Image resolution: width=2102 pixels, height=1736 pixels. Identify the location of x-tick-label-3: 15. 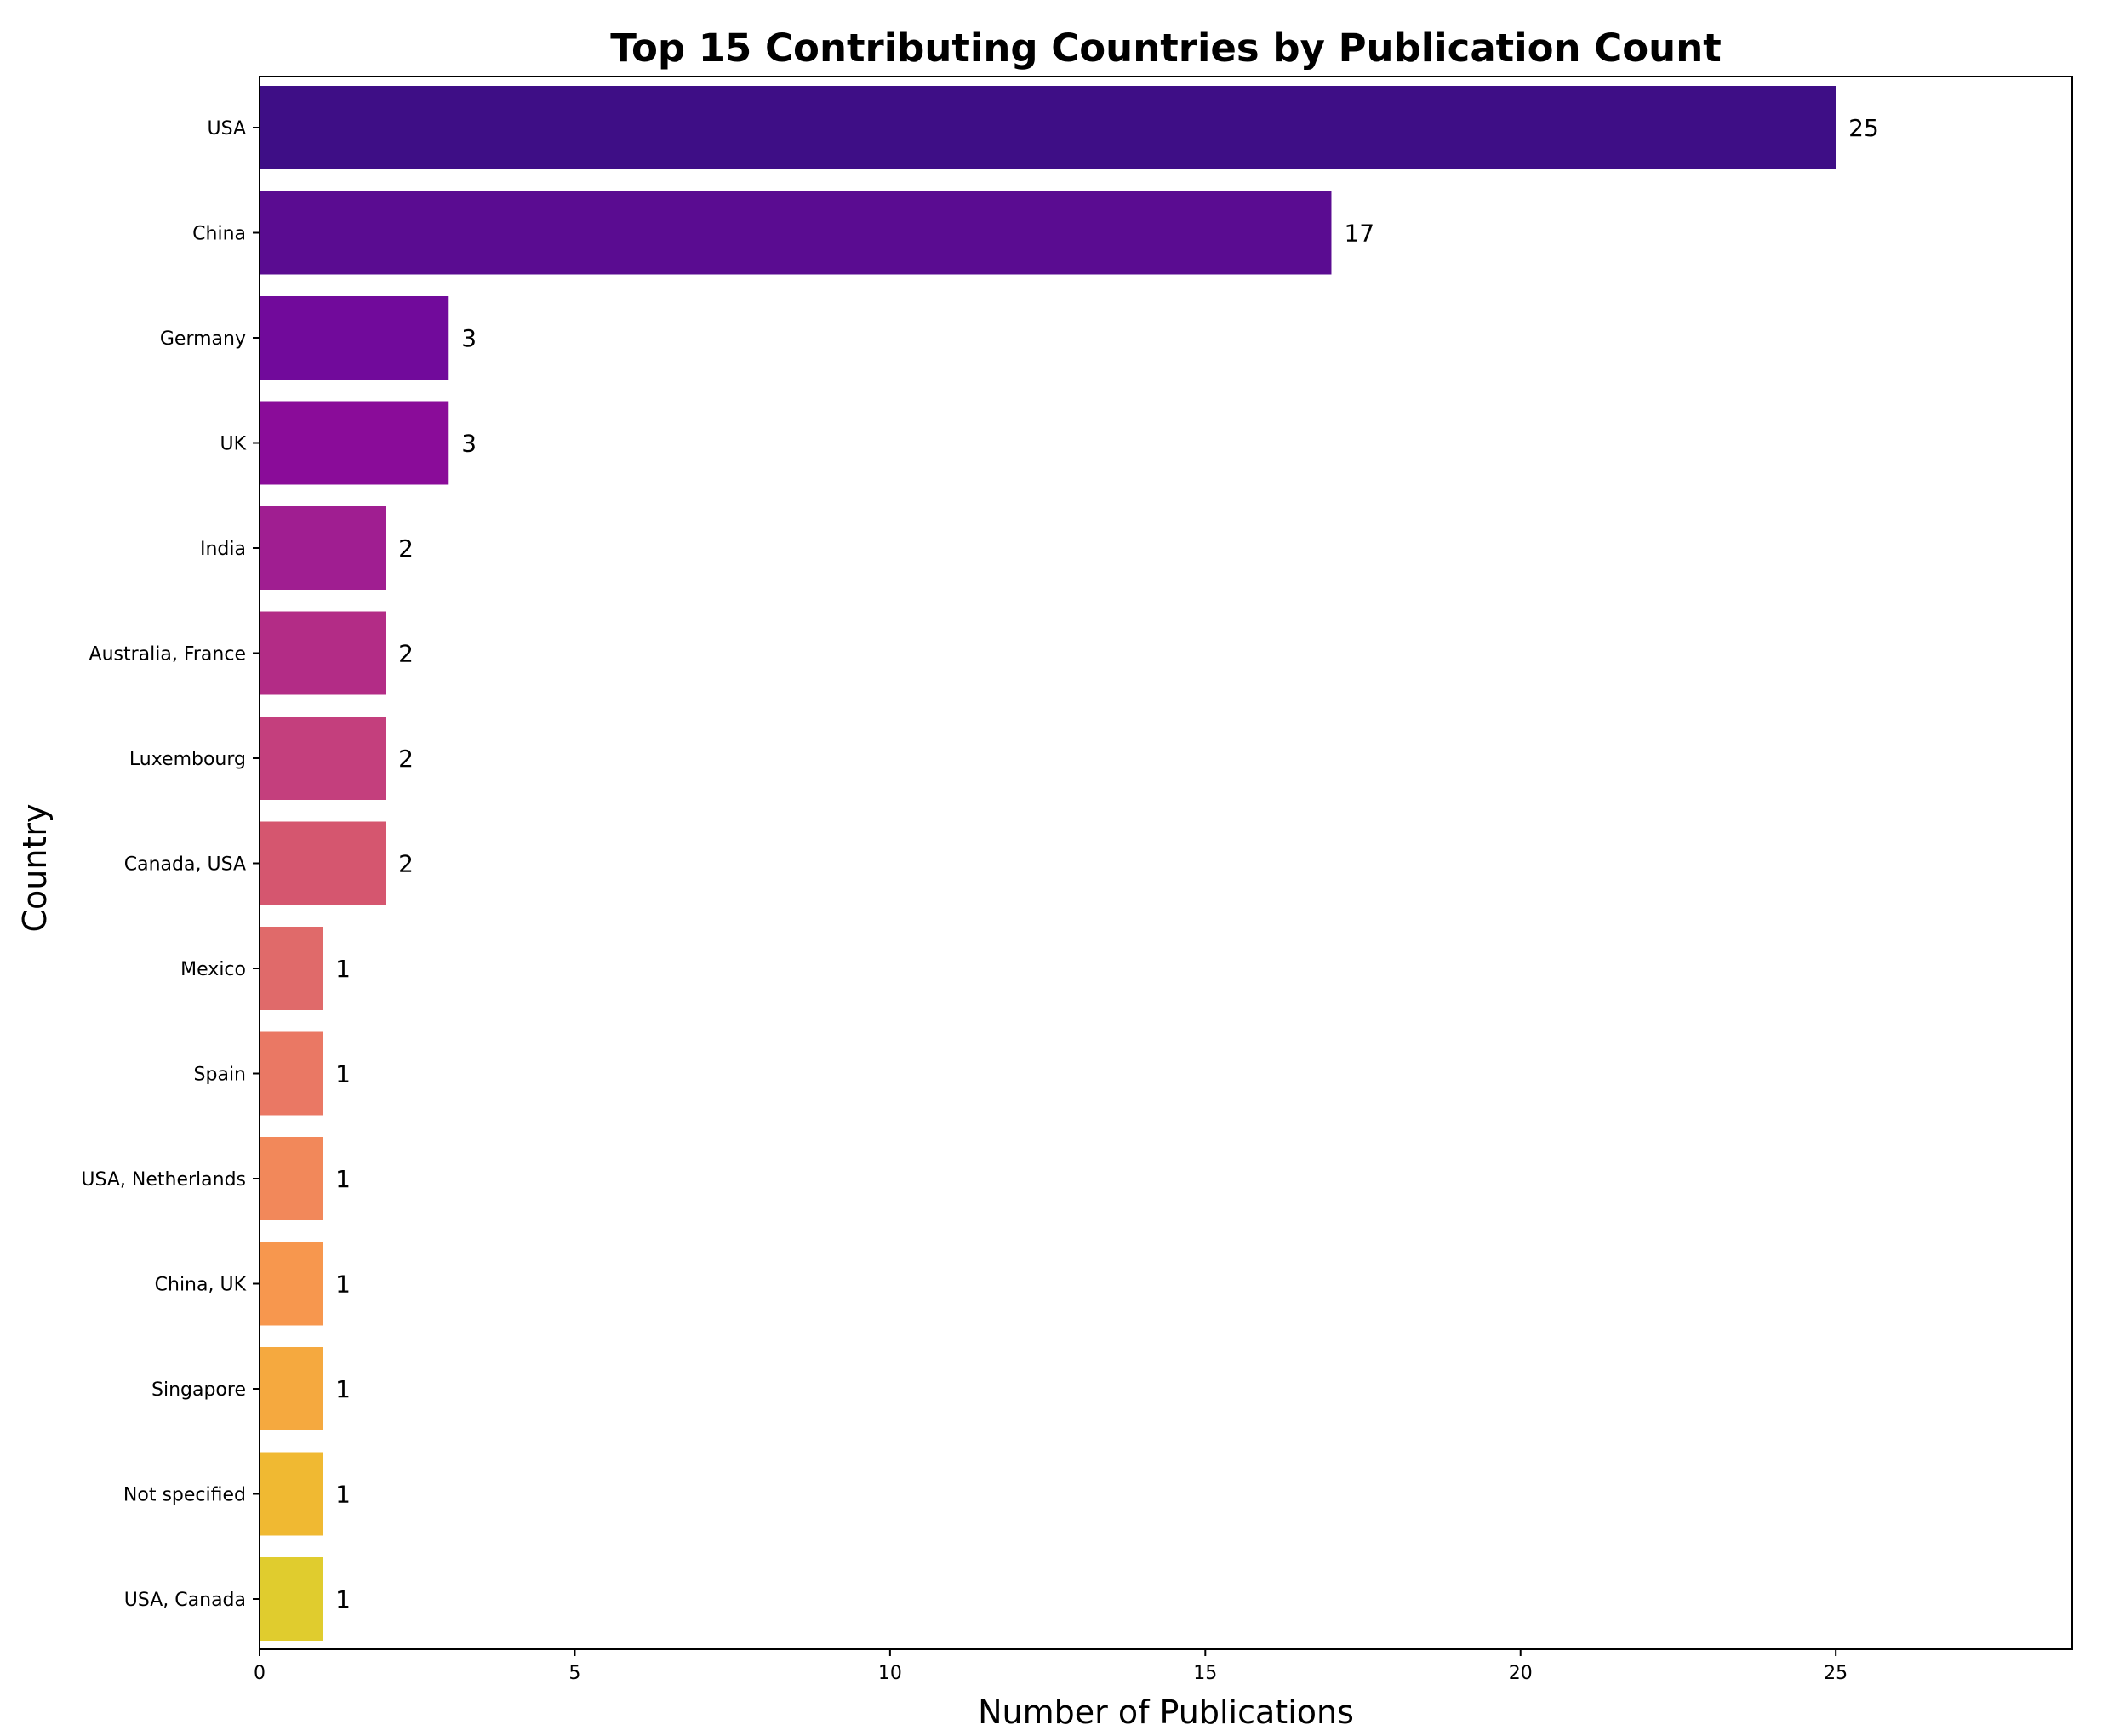
(1205, 1673).